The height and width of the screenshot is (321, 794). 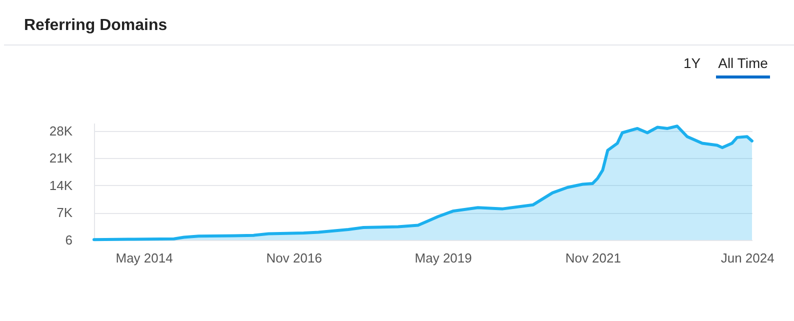 I want to click on x-tick-label: Nov 2016, so click(x=294, y=258).